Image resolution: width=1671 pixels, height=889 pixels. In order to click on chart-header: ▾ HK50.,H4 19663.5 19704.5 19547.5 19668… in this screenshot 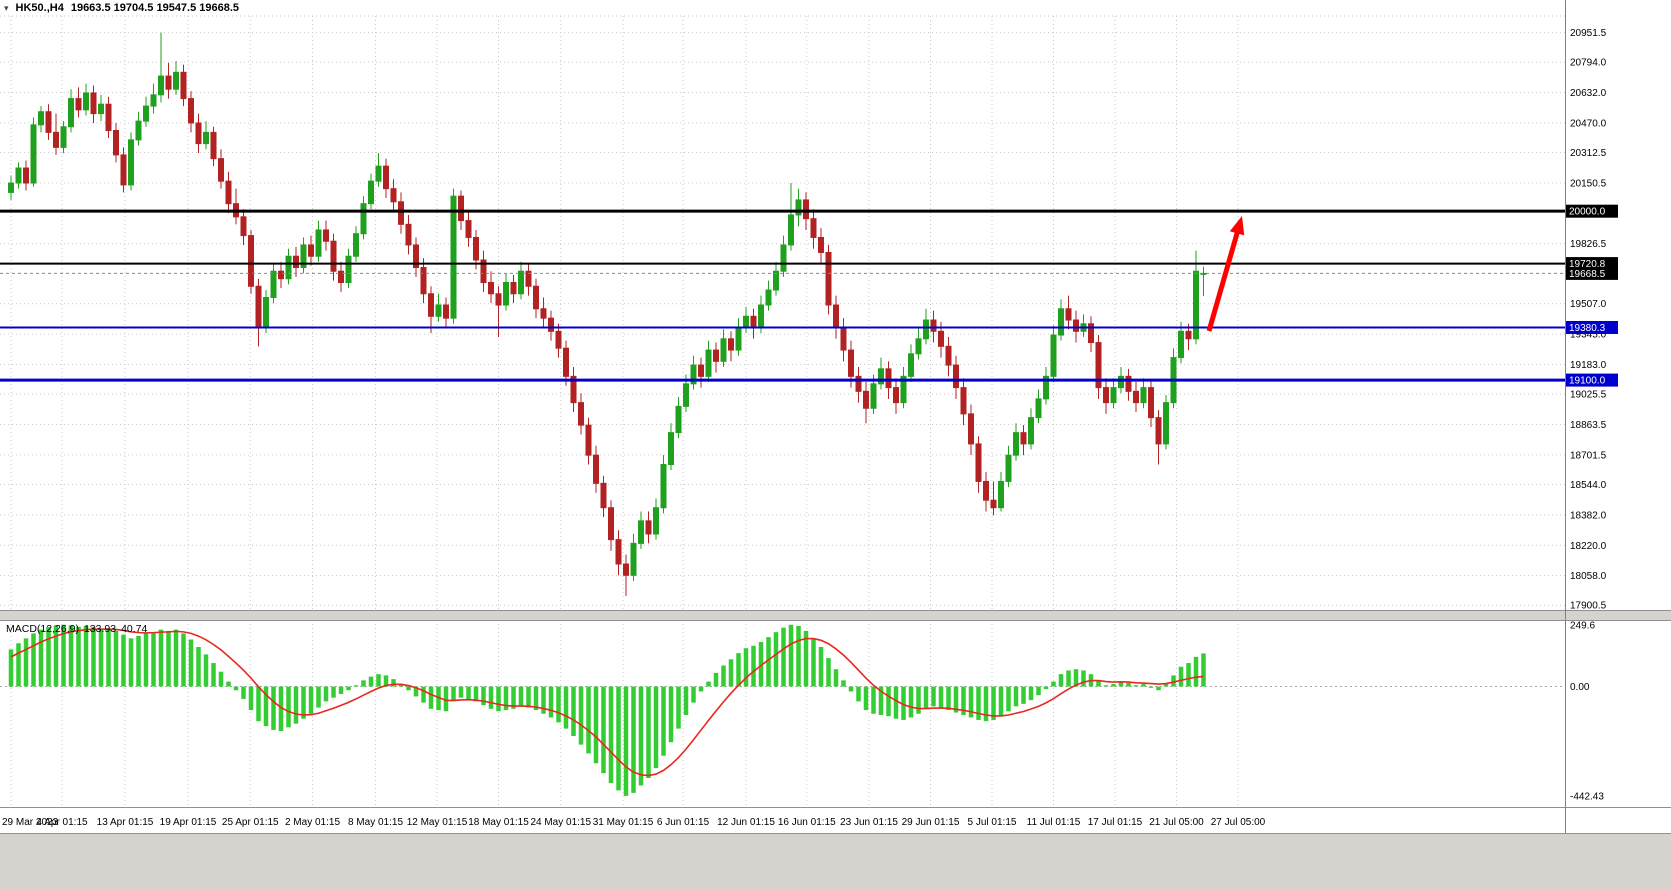, I will do `click(121, 8)`.